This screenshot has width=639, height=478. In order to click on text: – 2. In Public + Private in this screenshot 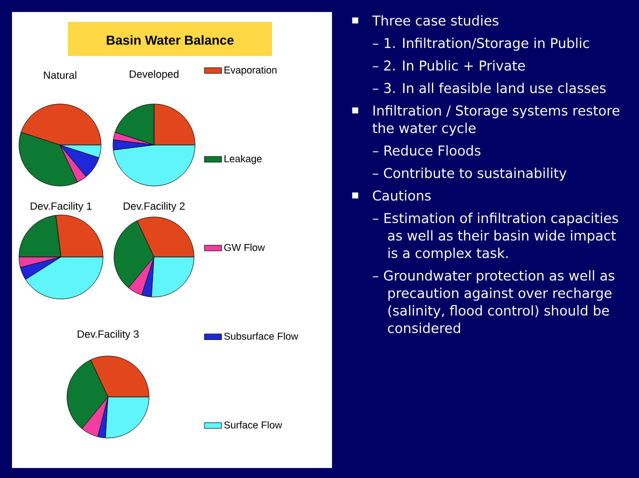, I will do `click(448, 65)`.